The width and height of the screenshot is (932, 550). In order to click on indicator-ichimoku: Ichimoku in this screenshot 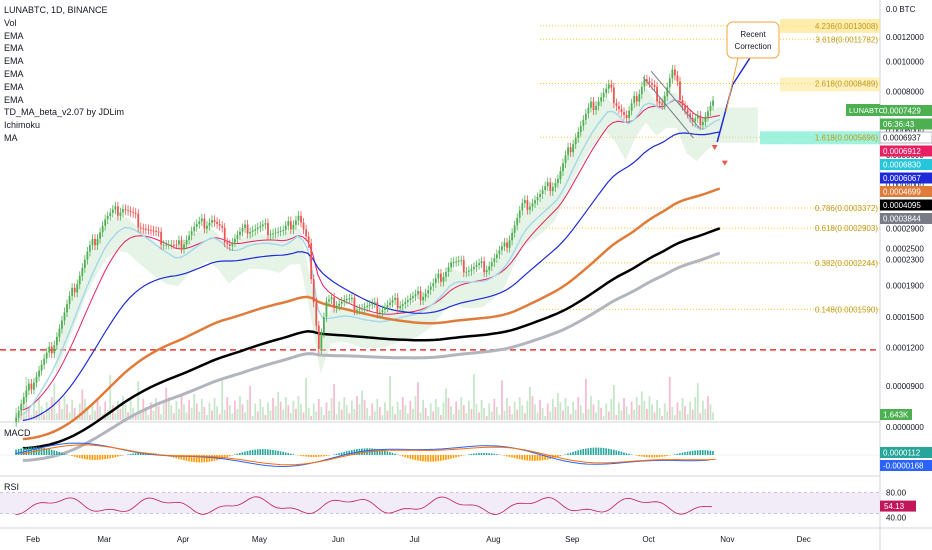, I will do `click(22, 125)`.